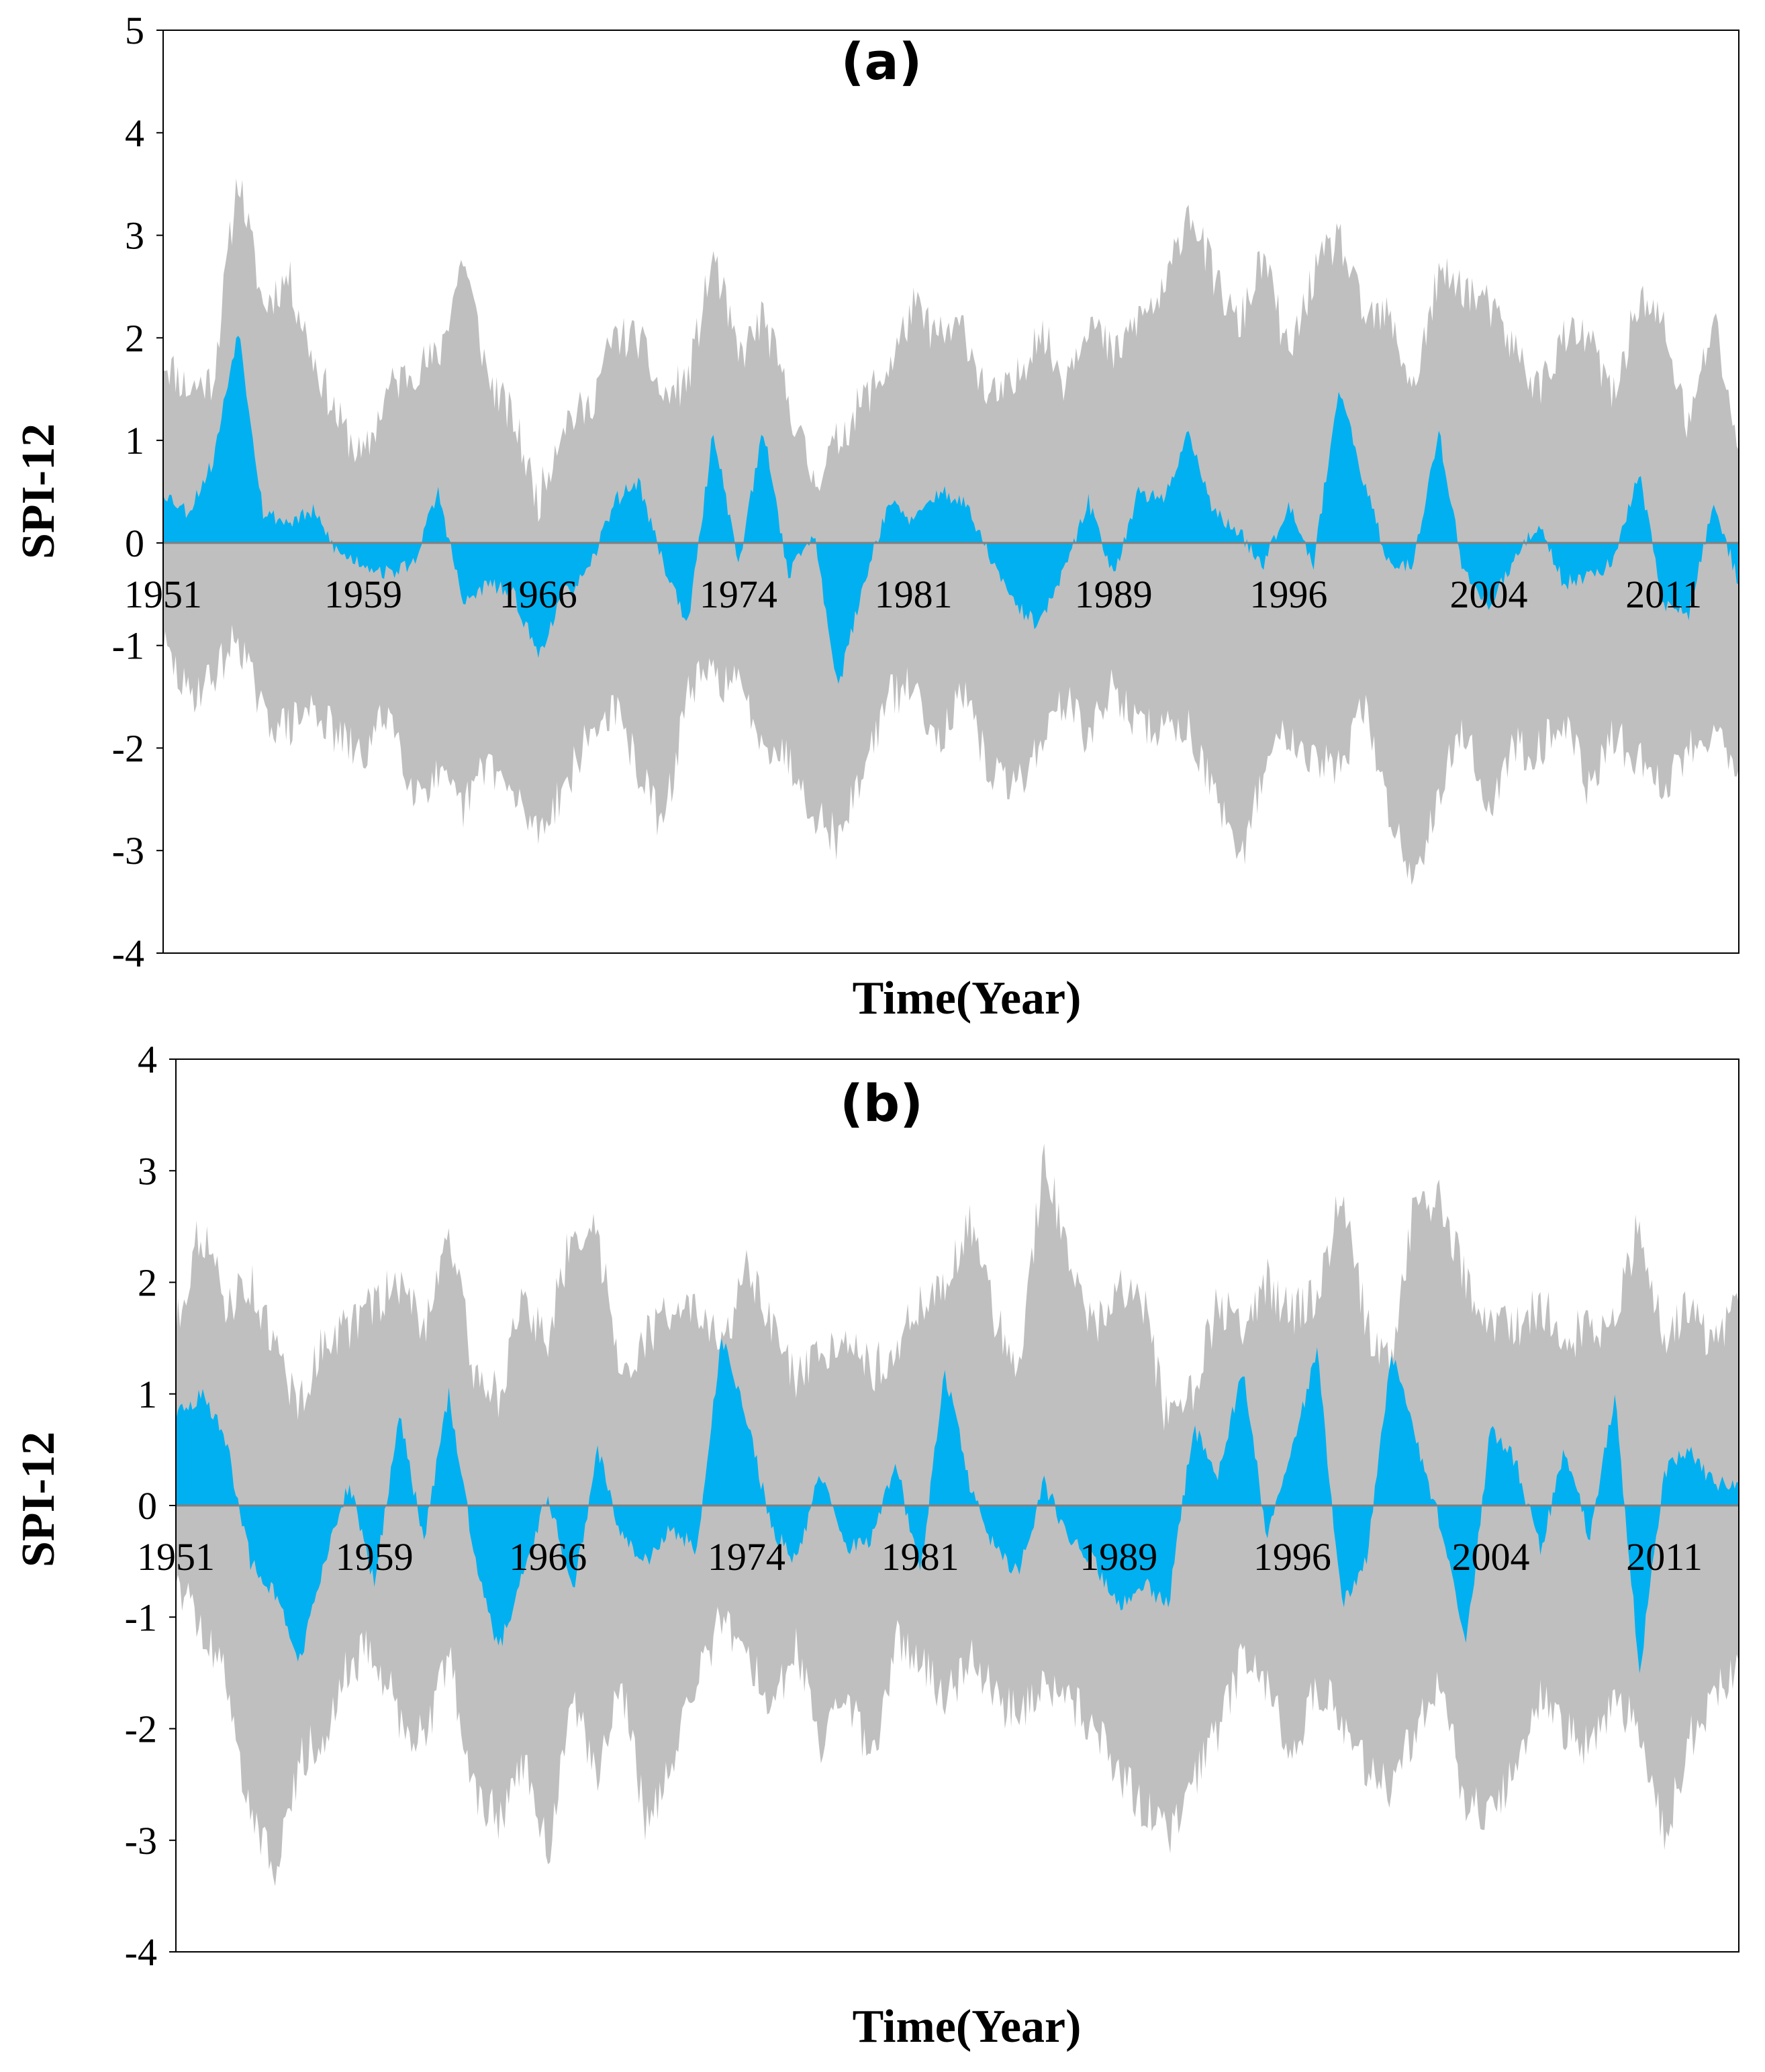  What do you see at coordinates (881, 1103) in the screenshot?
I see `panel-b-title: (b)` at bounding box center [881, 1103].